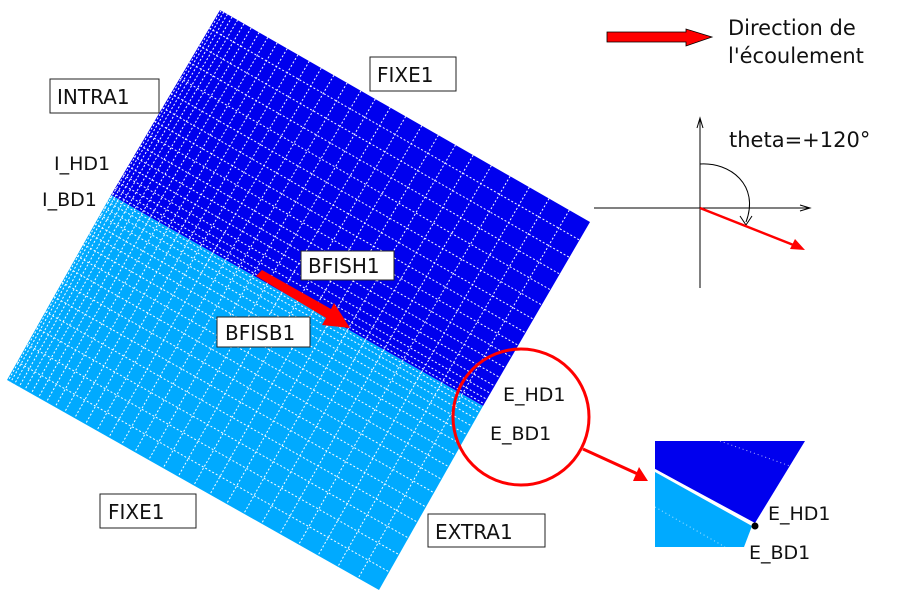  Describe the element at coordinates (260, 333) in the screenshot. I see `label-text: BFISB1` at that location.